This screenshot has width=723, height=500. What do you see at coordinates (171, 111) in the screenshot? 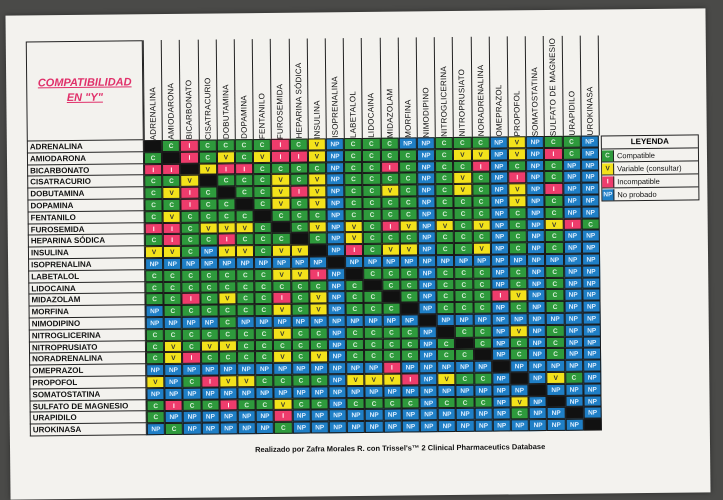
I see `column-header-label: AMIODARONA` at bounding box center [171, 111].